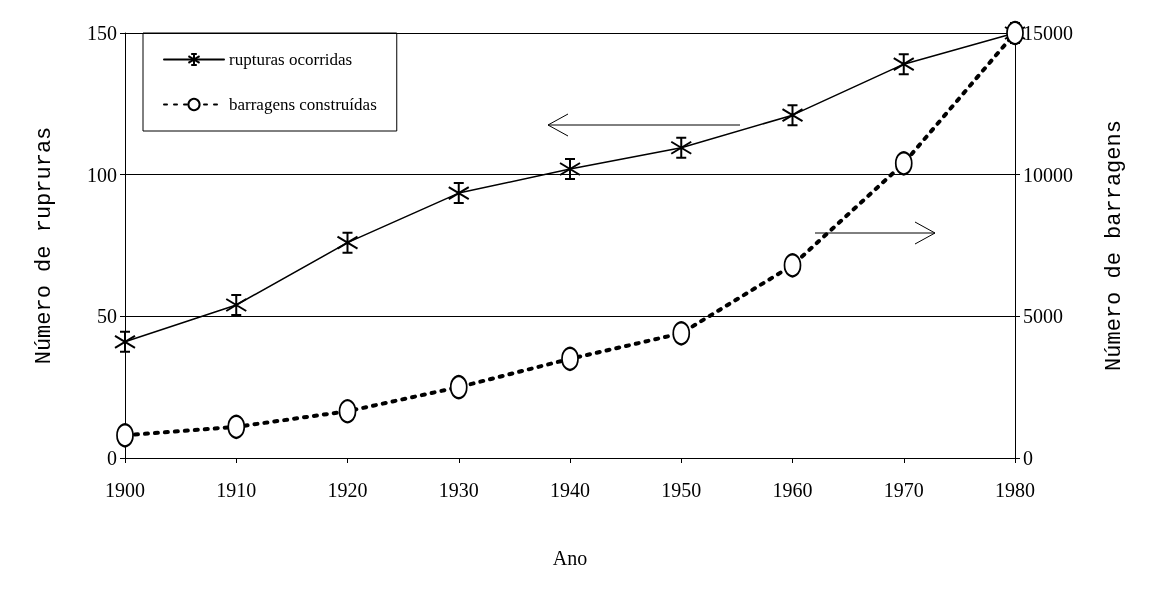 This screenshot has height=609, width=1150. I want to click on y2-tick-label: 0, so click(1028, 458).